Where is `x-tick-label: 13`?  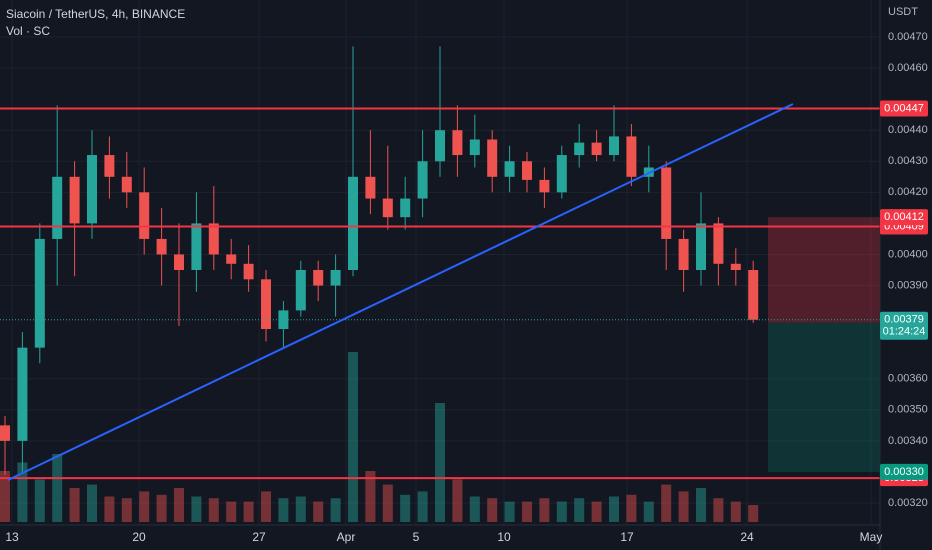
x-tick-label: 13 is located at coordinates (12, 537).